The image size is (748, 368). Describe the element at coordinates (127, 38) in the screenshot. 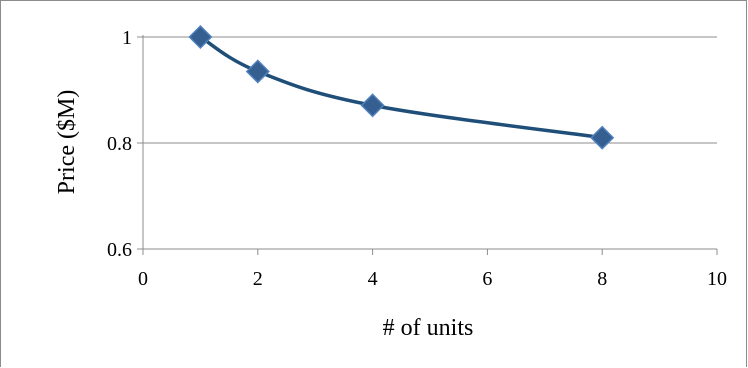

I see `y-tick-label: 1` at that location.